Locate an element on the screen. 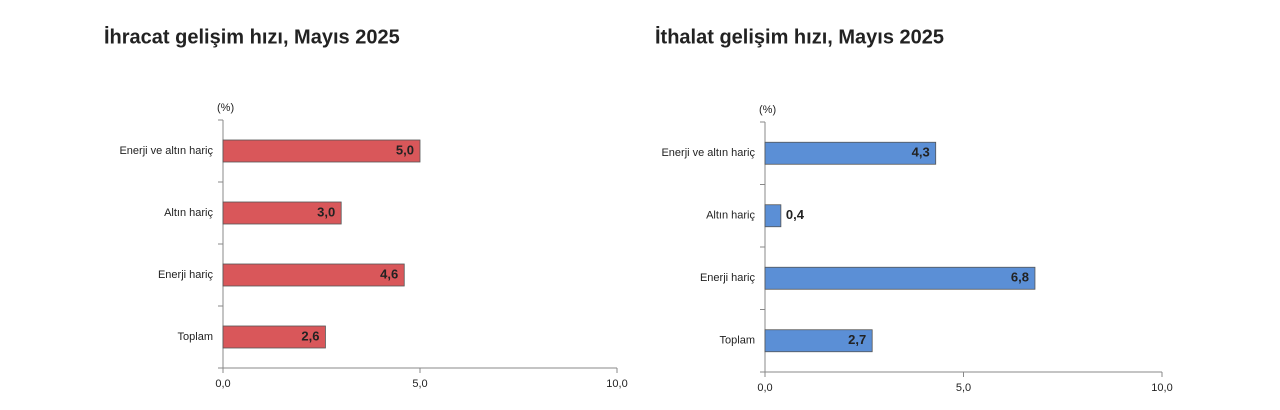 The width and height of the screenshot is (1280, 410). value-label: 4,3 is located at coordinates (921, 152).